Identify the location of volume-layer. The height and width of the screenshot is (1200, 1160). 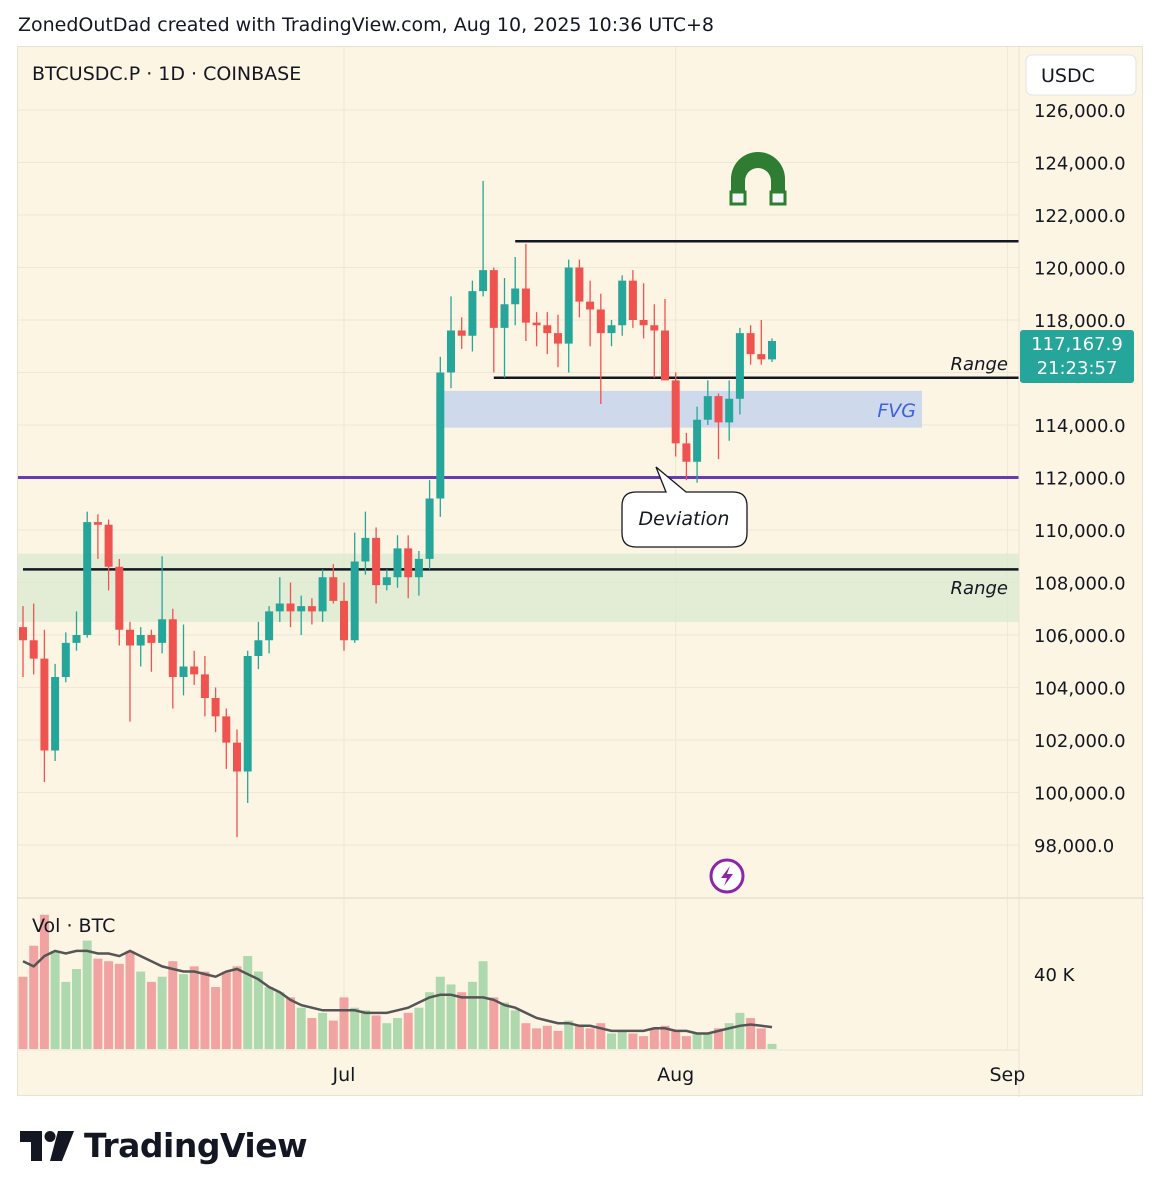
(397, 981).